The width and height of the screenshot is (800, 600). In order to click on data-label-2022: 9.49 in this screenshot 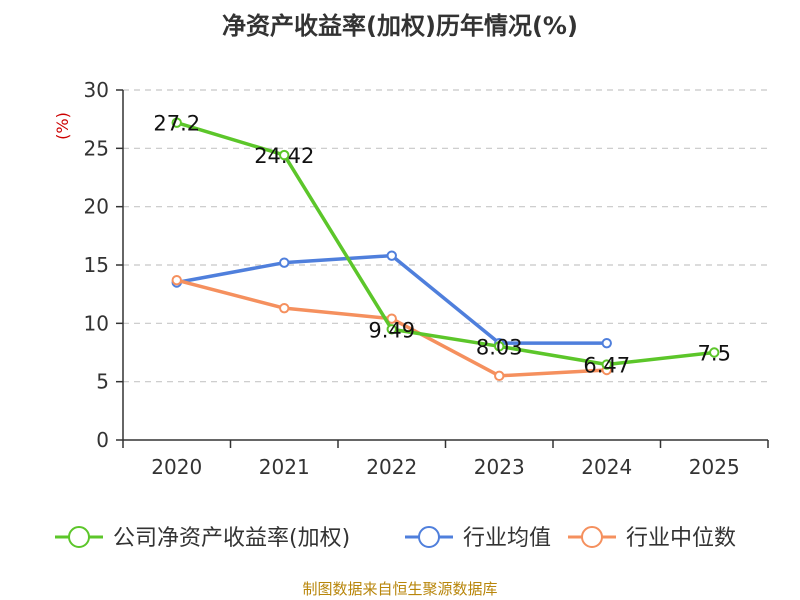, I will do `click(391, 330)`.